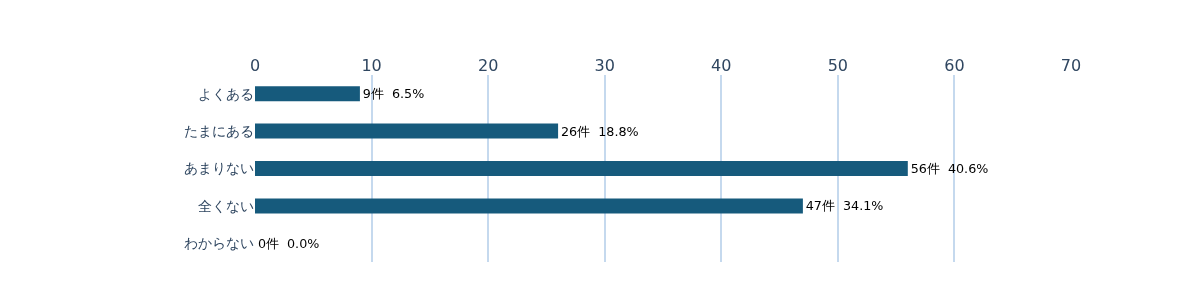 Image resolution: width=1200 pixels, height=290 pixels. What do you see at coordinates (604, 65) in the screenshot?
I see `x-tick-label: 30` at bounding box center [604, 65].